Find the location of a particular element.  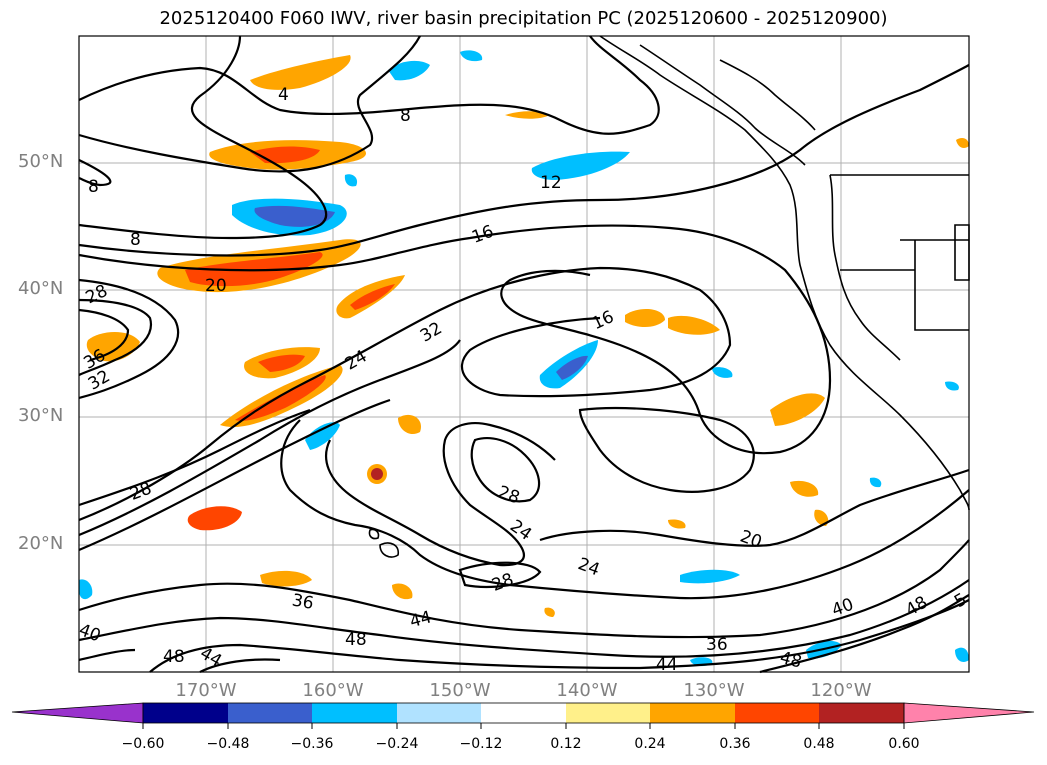

contour-label: 44 is located at coordinates (667, 665).